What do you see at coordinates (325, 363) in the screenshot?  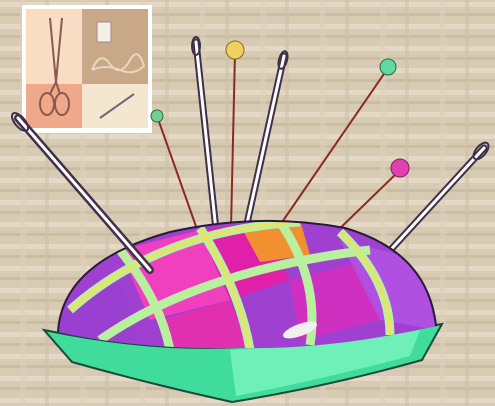 I see `cushion-base-highlight` at bounding box center [325, 363].